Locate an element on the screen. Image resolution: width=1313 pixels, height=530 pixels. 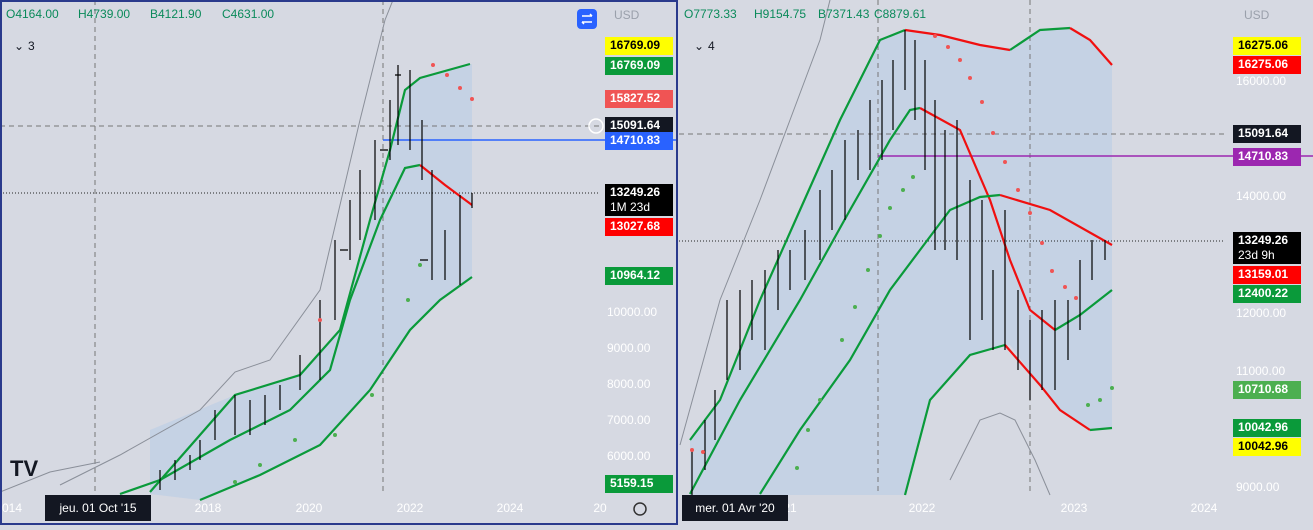
ohlc-value: C8879.61 is located at coordinates (900, 14).